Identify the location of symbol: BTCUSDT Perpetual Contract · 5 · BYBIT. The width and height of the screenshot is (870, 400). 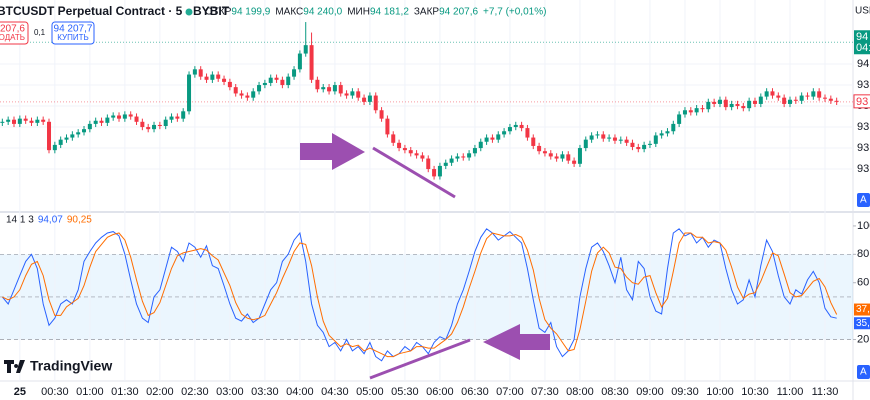
(115, 11).